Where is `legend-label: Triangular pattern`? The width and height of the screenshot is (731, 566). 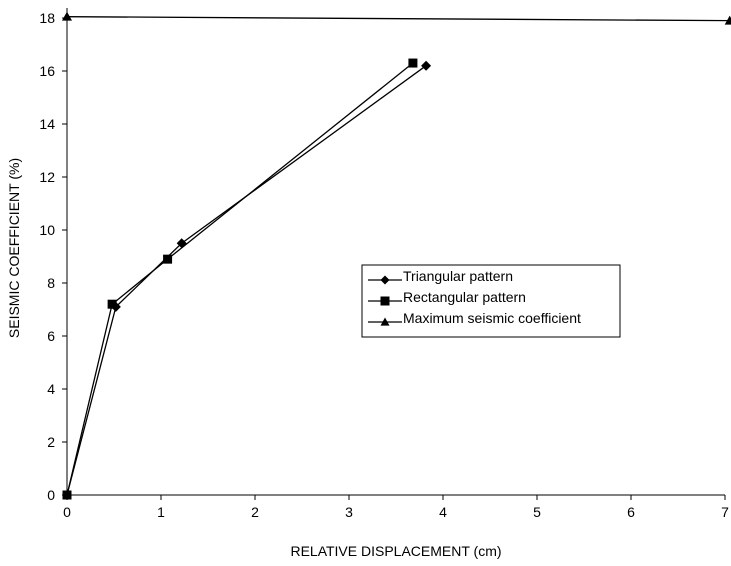 legend-label: Triangular pattern is located at coordinates (458, 276).